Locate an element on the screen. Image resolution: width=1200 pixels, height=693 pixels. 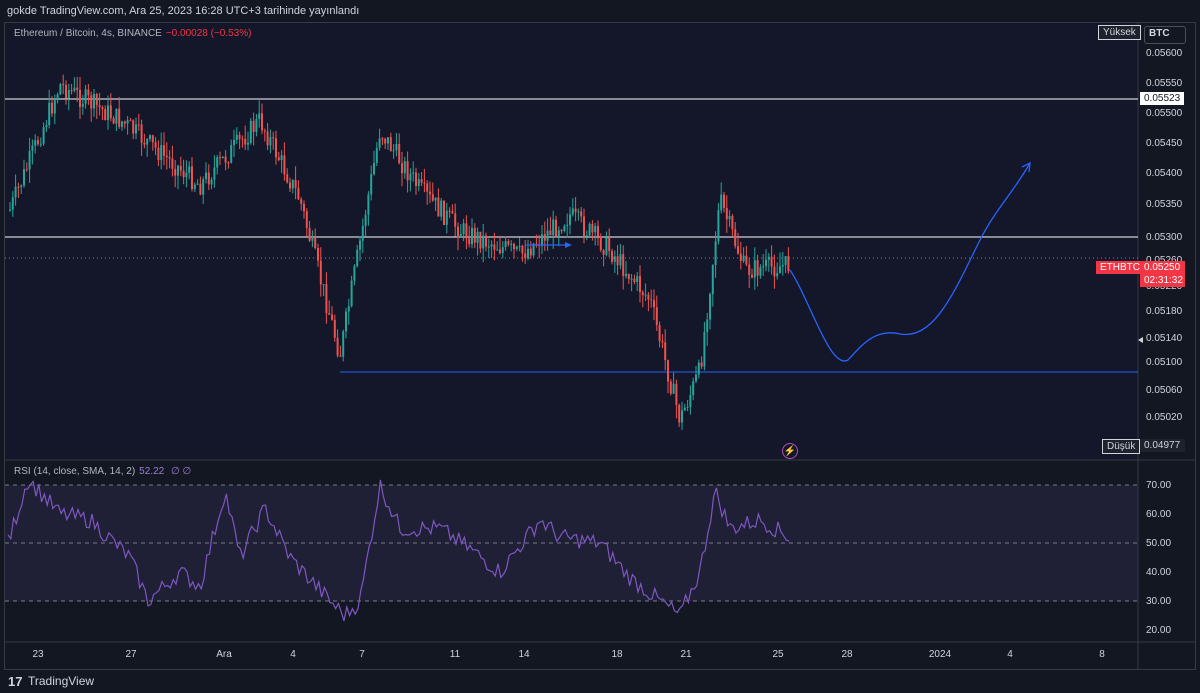
rsi-extra: ∅ ∅ is located at coordinates (181, 471).